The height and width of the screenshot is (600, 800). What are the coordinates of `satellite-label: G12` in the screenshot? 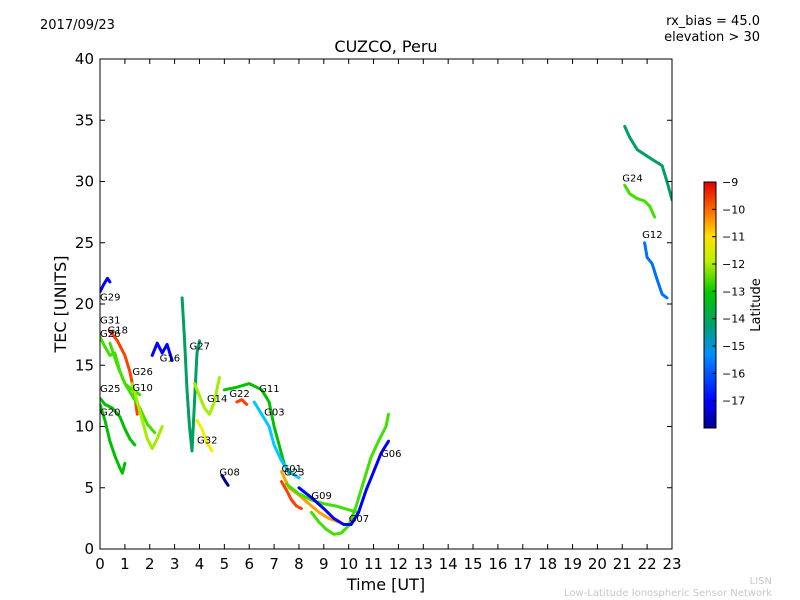 It's located at (652, 235).